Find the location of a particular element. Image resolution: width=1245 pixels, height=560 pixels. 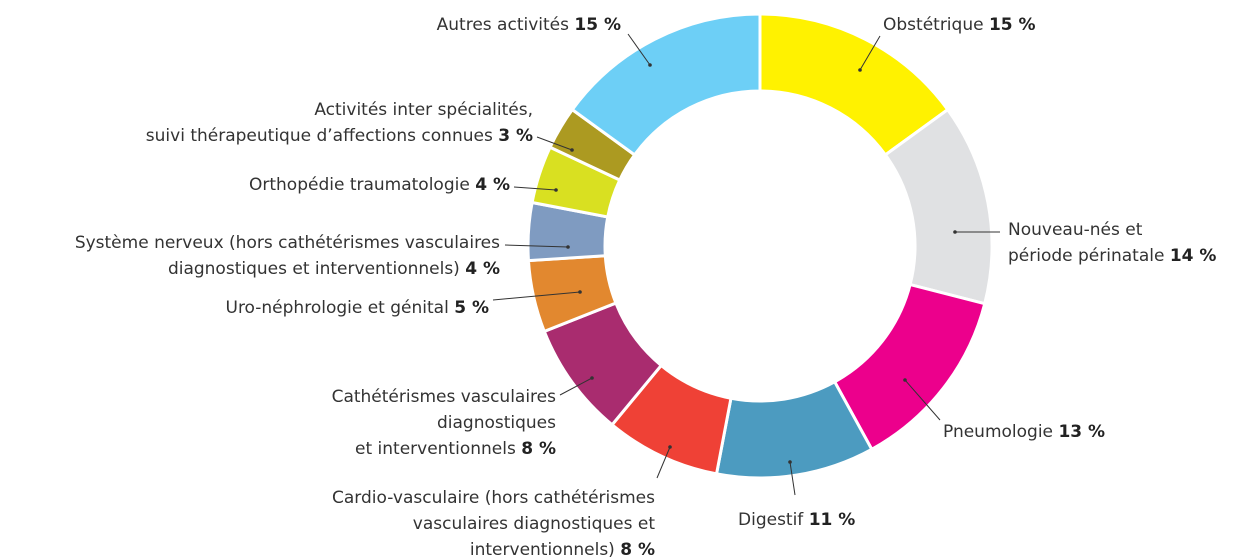

value-label: 14 % is located at coordinates (1193, 256).